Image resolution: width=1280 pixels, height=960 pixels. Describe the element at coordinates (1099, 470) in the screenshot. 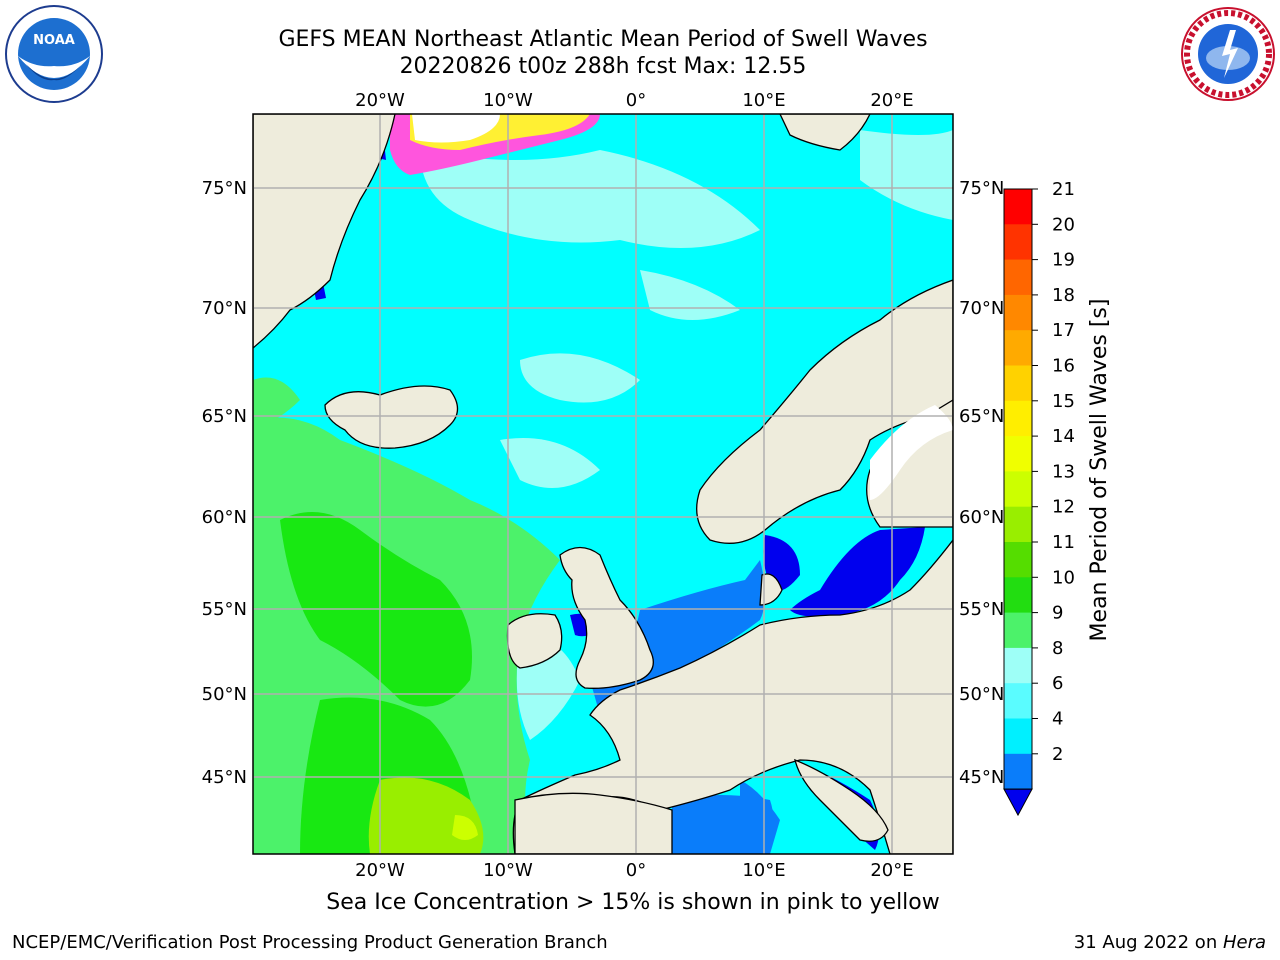

I see `colorbar-label: Mean Period of Swell Waves [s]` at that location.